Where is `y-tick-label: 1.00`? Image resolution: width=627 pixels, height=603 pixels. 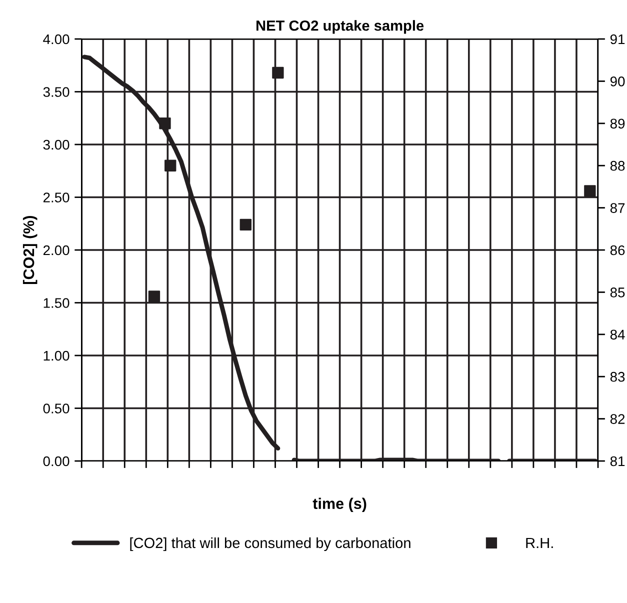
y-tick-label: 1.00 is located at coordinates (57, 355).